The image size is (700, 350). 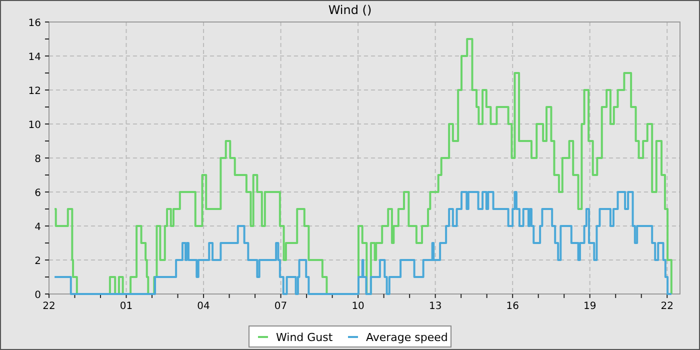 I want to click on y-tick-label: 0, so click(x=37, y=295).